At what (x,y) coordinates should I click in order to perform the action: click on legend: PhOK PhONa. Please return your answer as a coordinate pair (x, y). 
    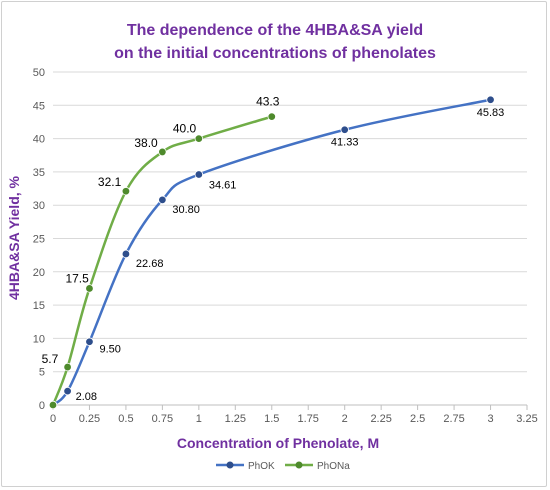
    Looking at the image, I should click on (283, 466).